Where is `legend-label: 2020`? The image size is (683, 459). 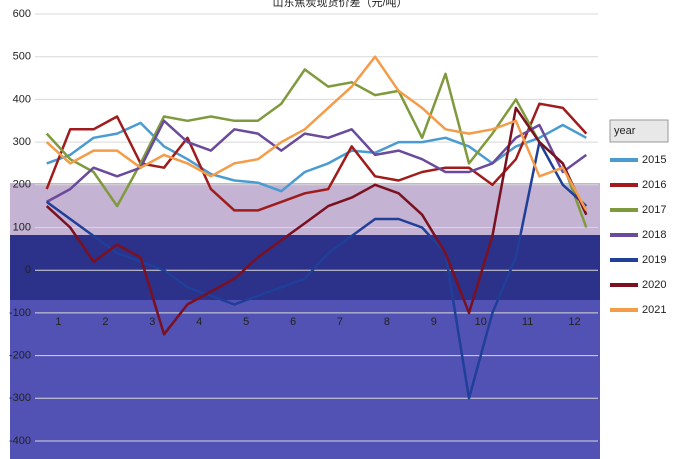
legend-label: 2020 is located at coordinates (654, 285).